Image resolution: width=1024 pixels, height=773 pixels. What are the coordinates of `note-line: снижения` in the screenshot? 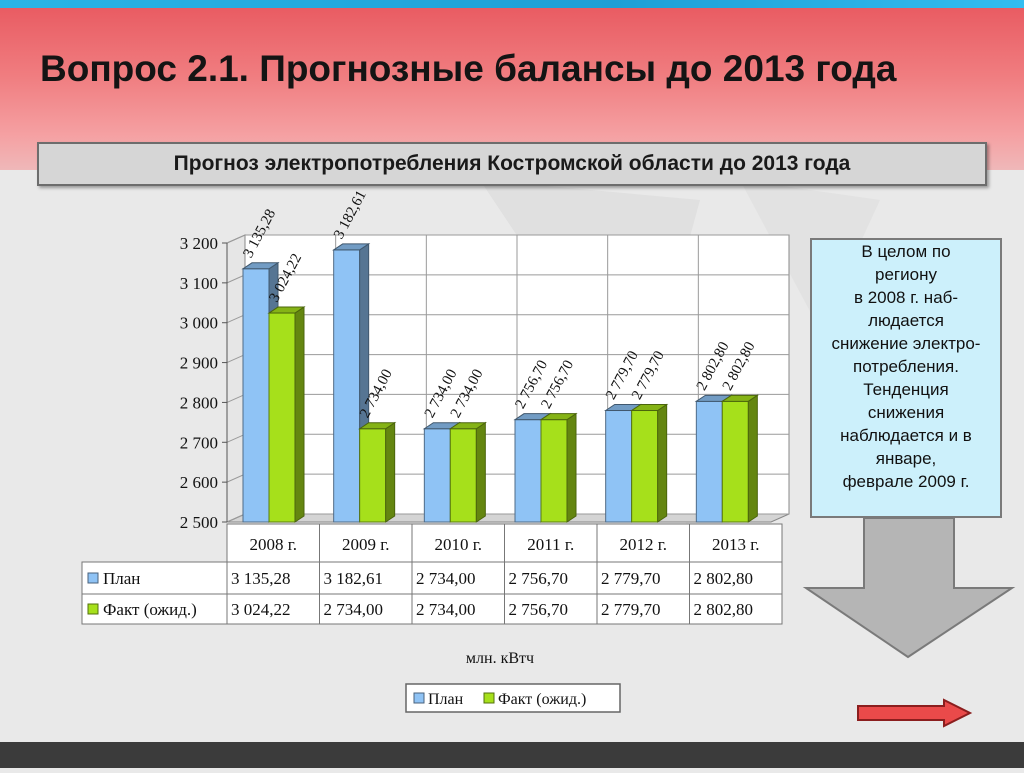 It's located at (906, 412).